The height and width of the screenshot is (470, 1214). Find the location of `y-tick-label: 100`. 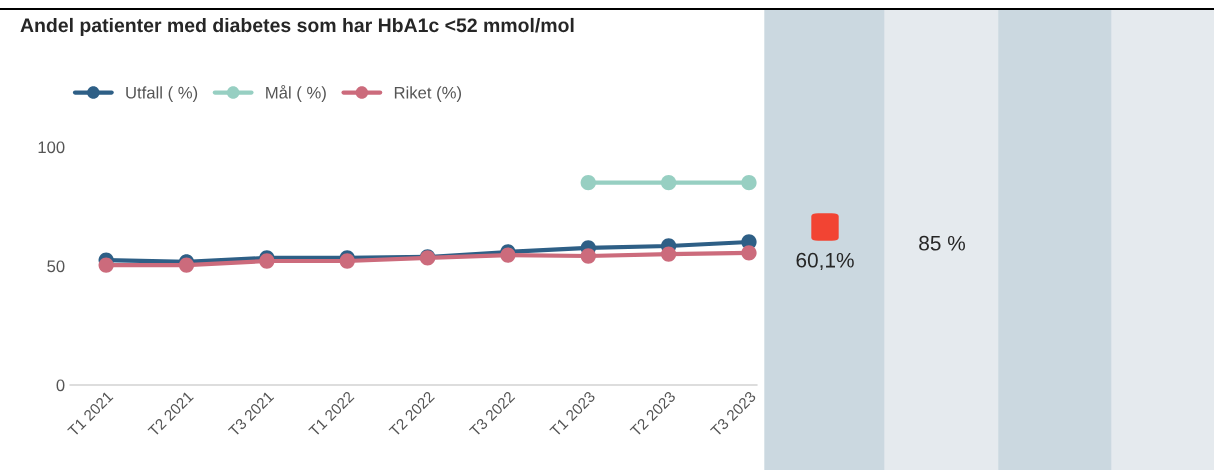

y-tick-label: 100 is located at coordinates (51, 147).